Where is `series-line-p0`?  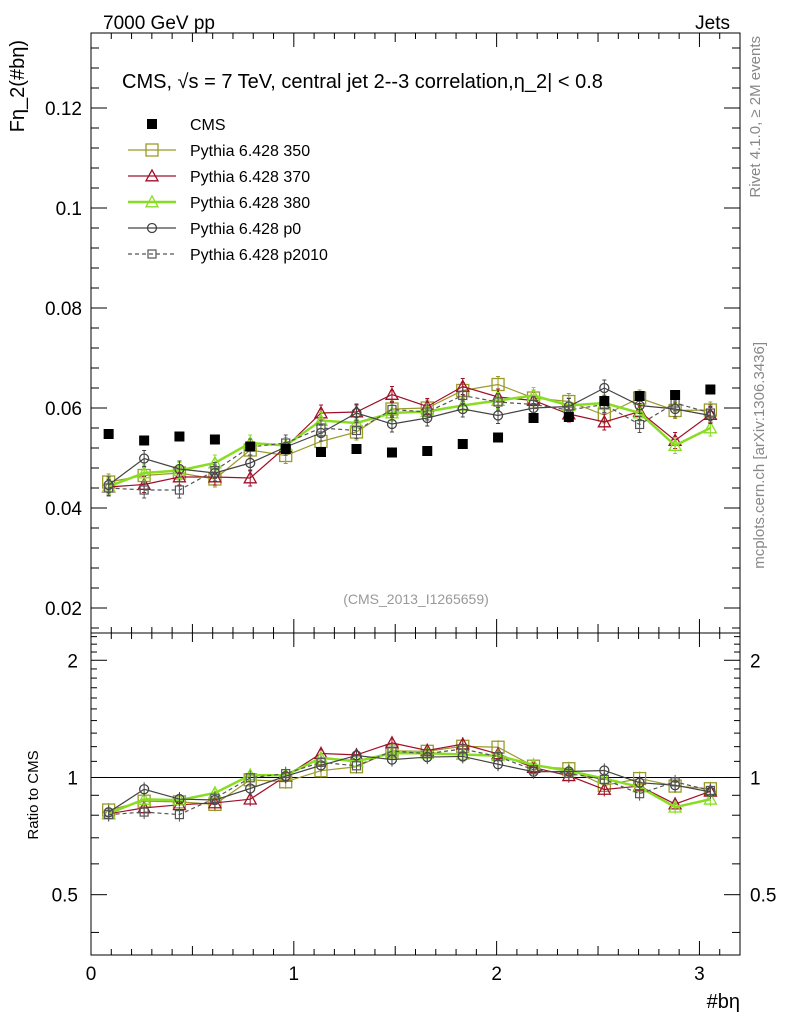
series-line-p0 is located at coordinates (409, 436).